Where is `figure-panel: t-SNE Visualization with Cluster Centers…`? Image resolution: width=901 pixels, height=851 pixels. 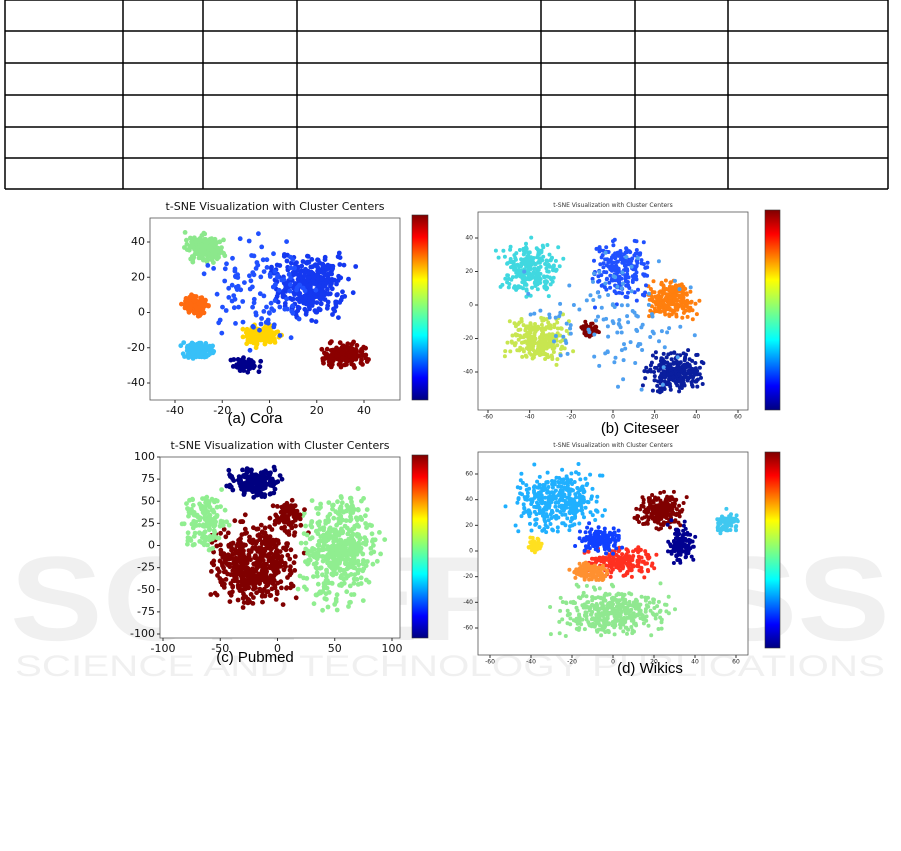
figure-panel: t-SNE Visualization with Cluster Centers… is located at coordinates (622, 559).